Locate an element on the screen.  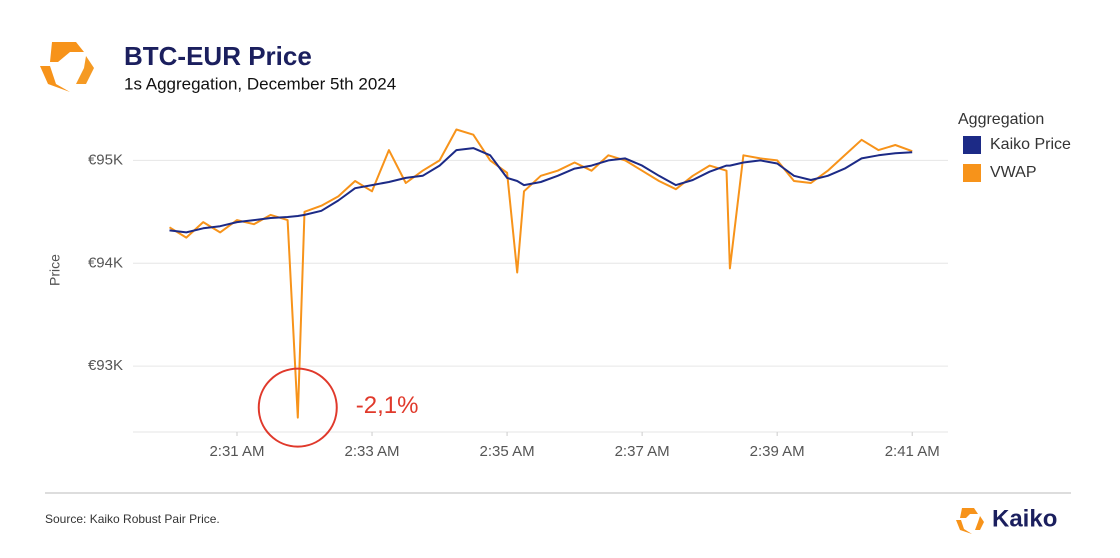
brand-name: Kaiko is located at coordinates (1024, 518).